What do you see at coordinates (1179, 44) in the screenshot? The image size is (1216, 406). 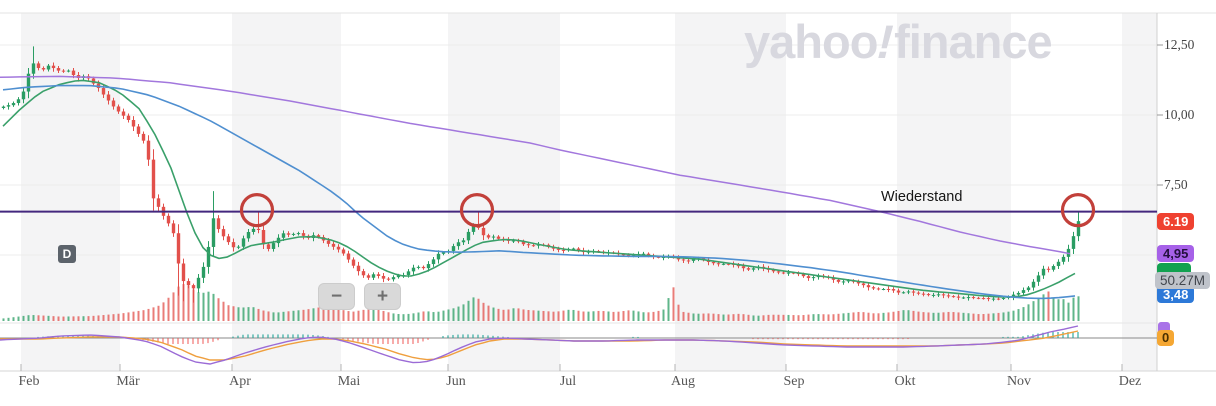 I see `y-axis-tick-label: 12,50` at bounding box center [1179, 44].